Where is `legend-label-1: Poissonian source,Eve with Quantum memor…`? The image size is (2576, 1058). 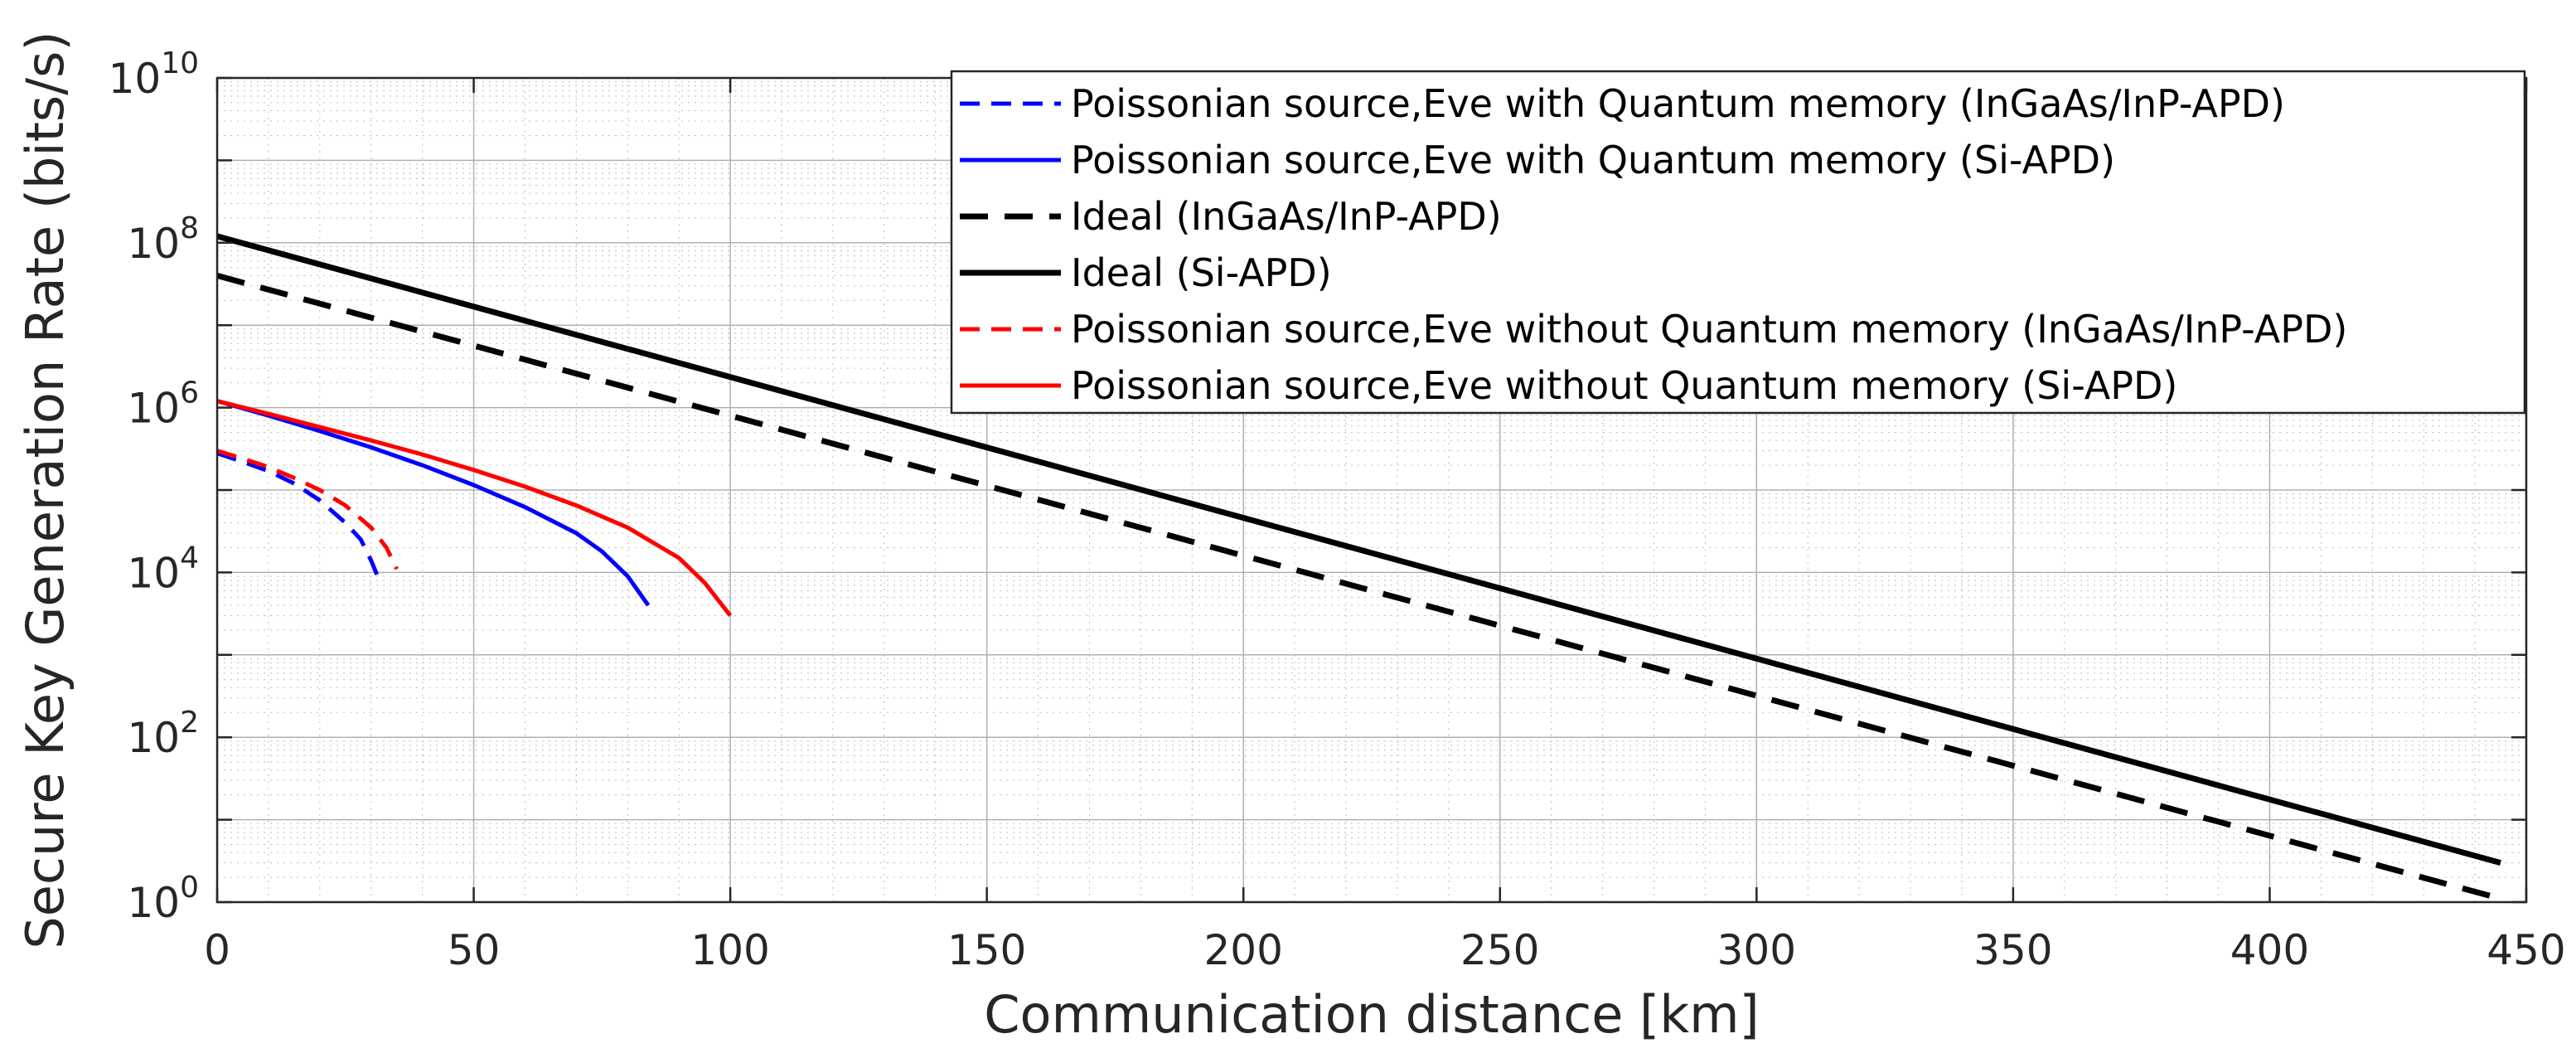
legend-label-1: Poissonian source,Eve with Quantum memor… is located at coordinates (1678, 103).